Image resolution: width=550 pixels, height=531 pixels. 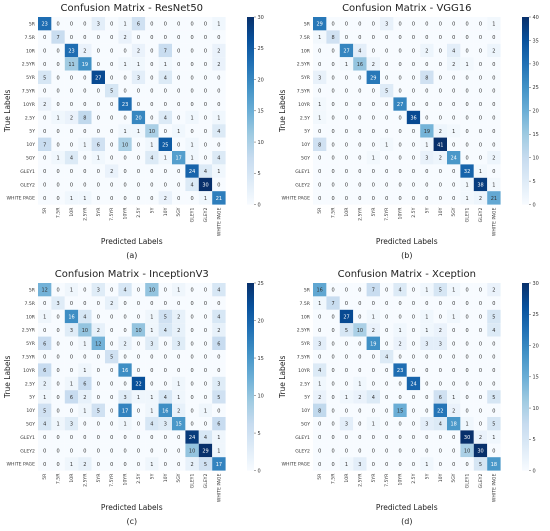 What do you see at coordinates (29, 65) in the screenshot?
I see `y-tick-label-2-5yr: 2.5YR` at bounding box center [29, 65].